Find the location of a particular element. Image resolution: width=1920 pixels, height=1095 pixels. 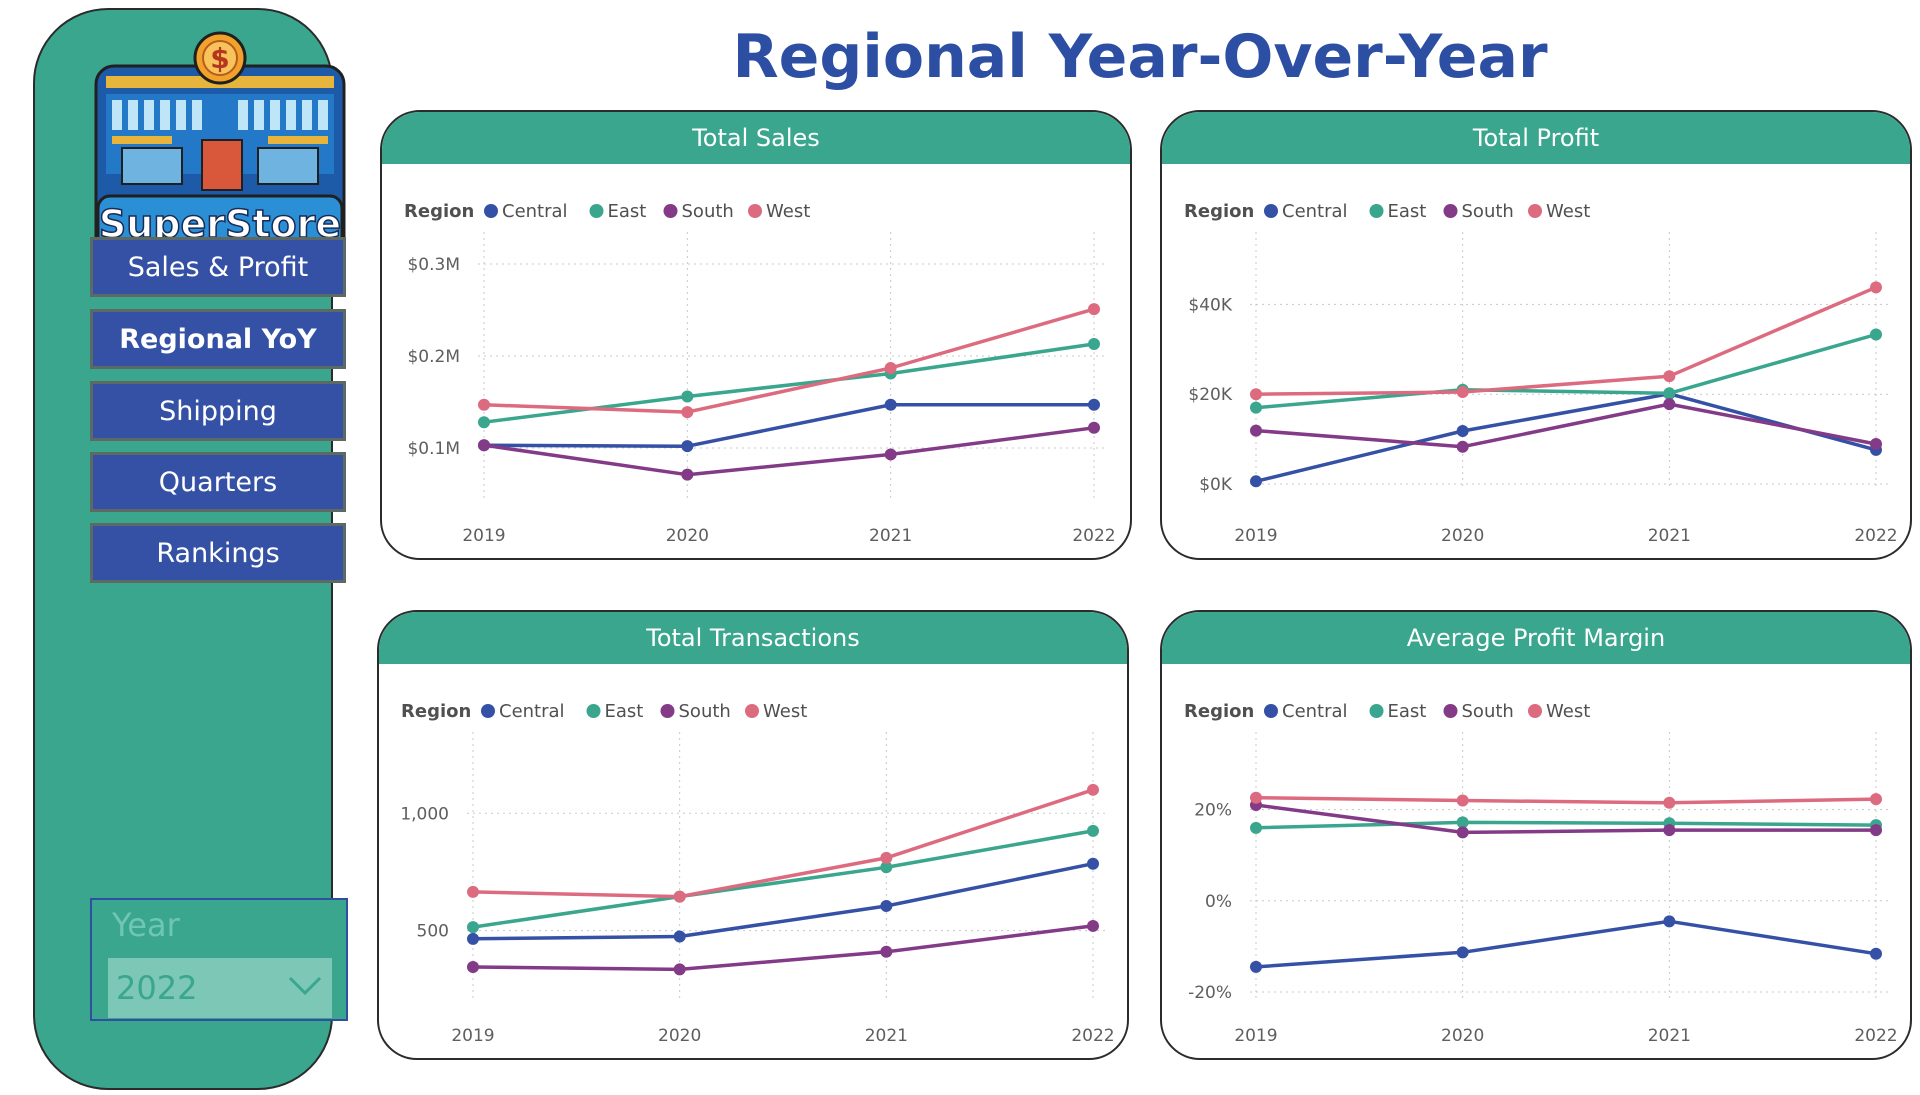

total-sales-series-line-south is located at coordinates (789, 451).